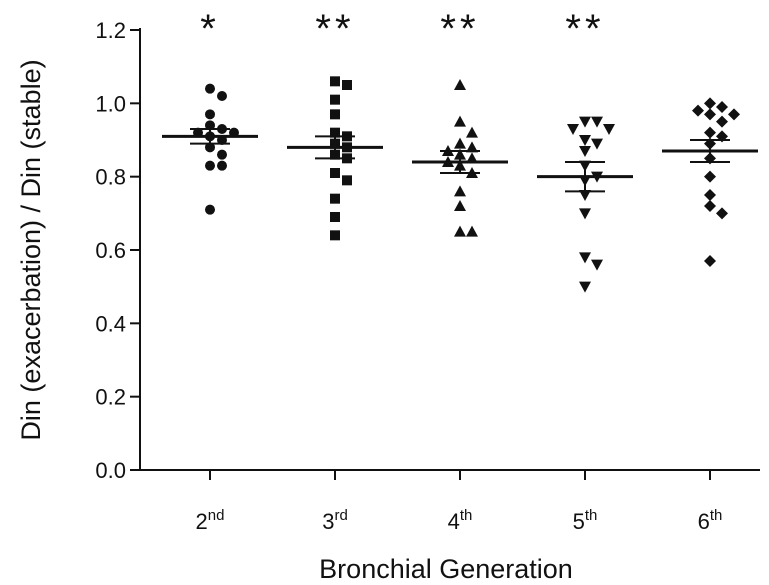 Image resolution: width=769 pixels, height=585 pixels. I want to click on y-tick-label: 0.0, so click(110, 470).